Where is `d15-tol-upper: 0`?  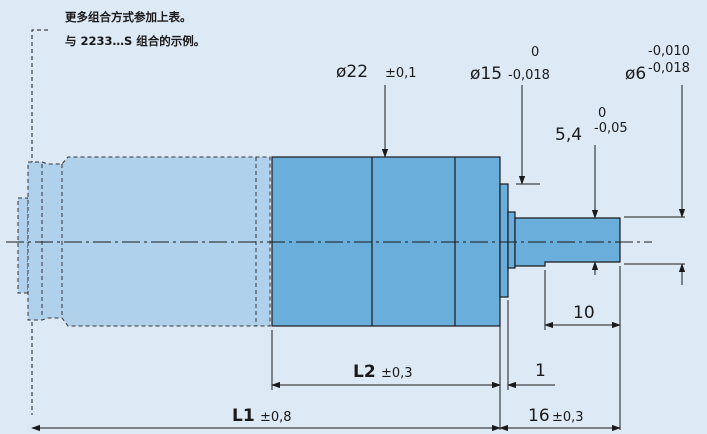
d15-tol-upper: 0 is located at coordinates (535, 52).